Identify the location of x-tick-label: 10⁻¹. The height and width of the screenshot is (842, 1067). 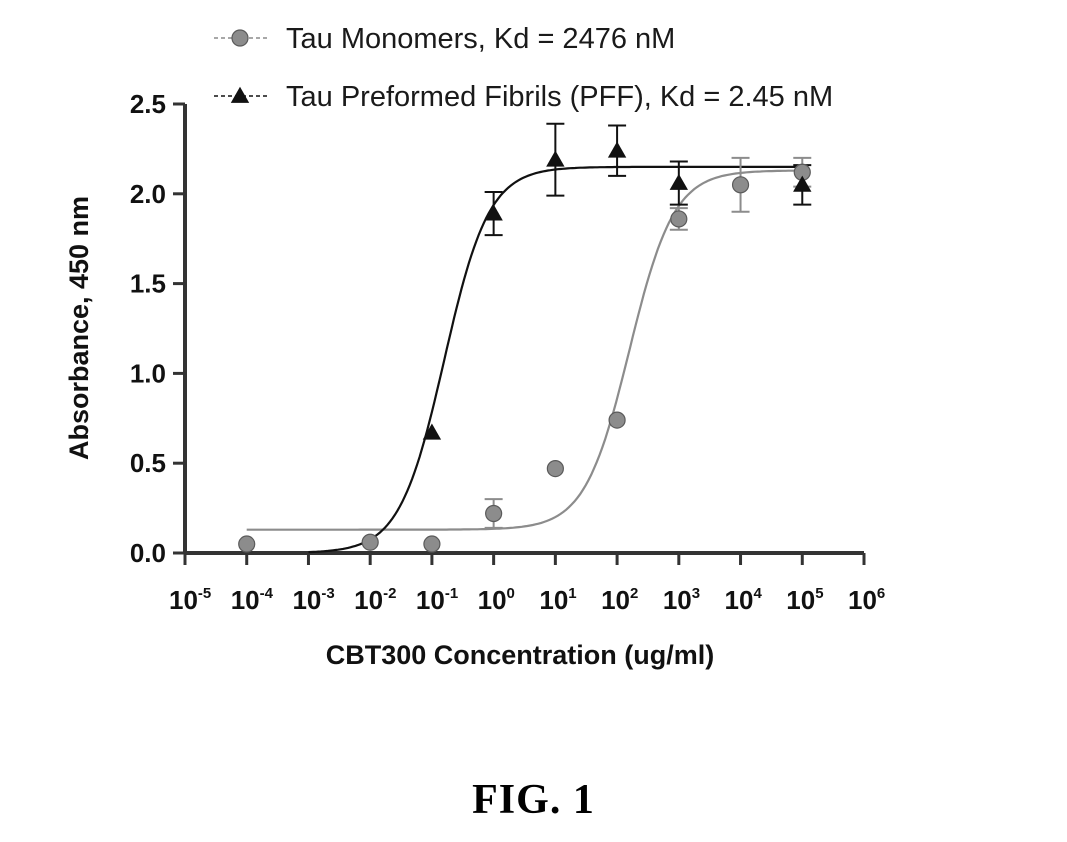
(437, 600).